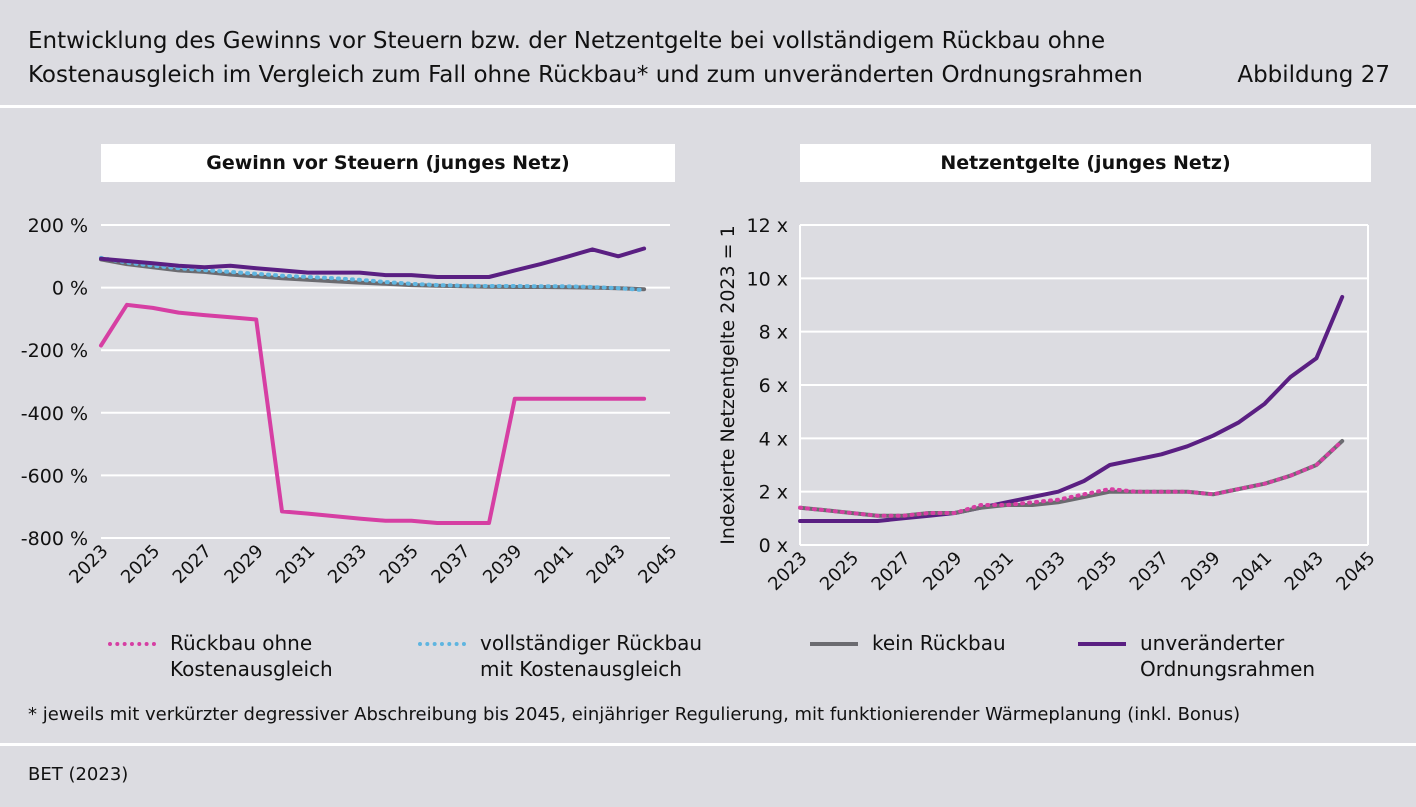 Image resolution: width=1416 pixels, height=807 pixels. What do you see at coordinates (1228, 656) in the screenshot?
I see `legend-label: unveränderter Ordnungsrahmen` at bounding box center [1228, 656].